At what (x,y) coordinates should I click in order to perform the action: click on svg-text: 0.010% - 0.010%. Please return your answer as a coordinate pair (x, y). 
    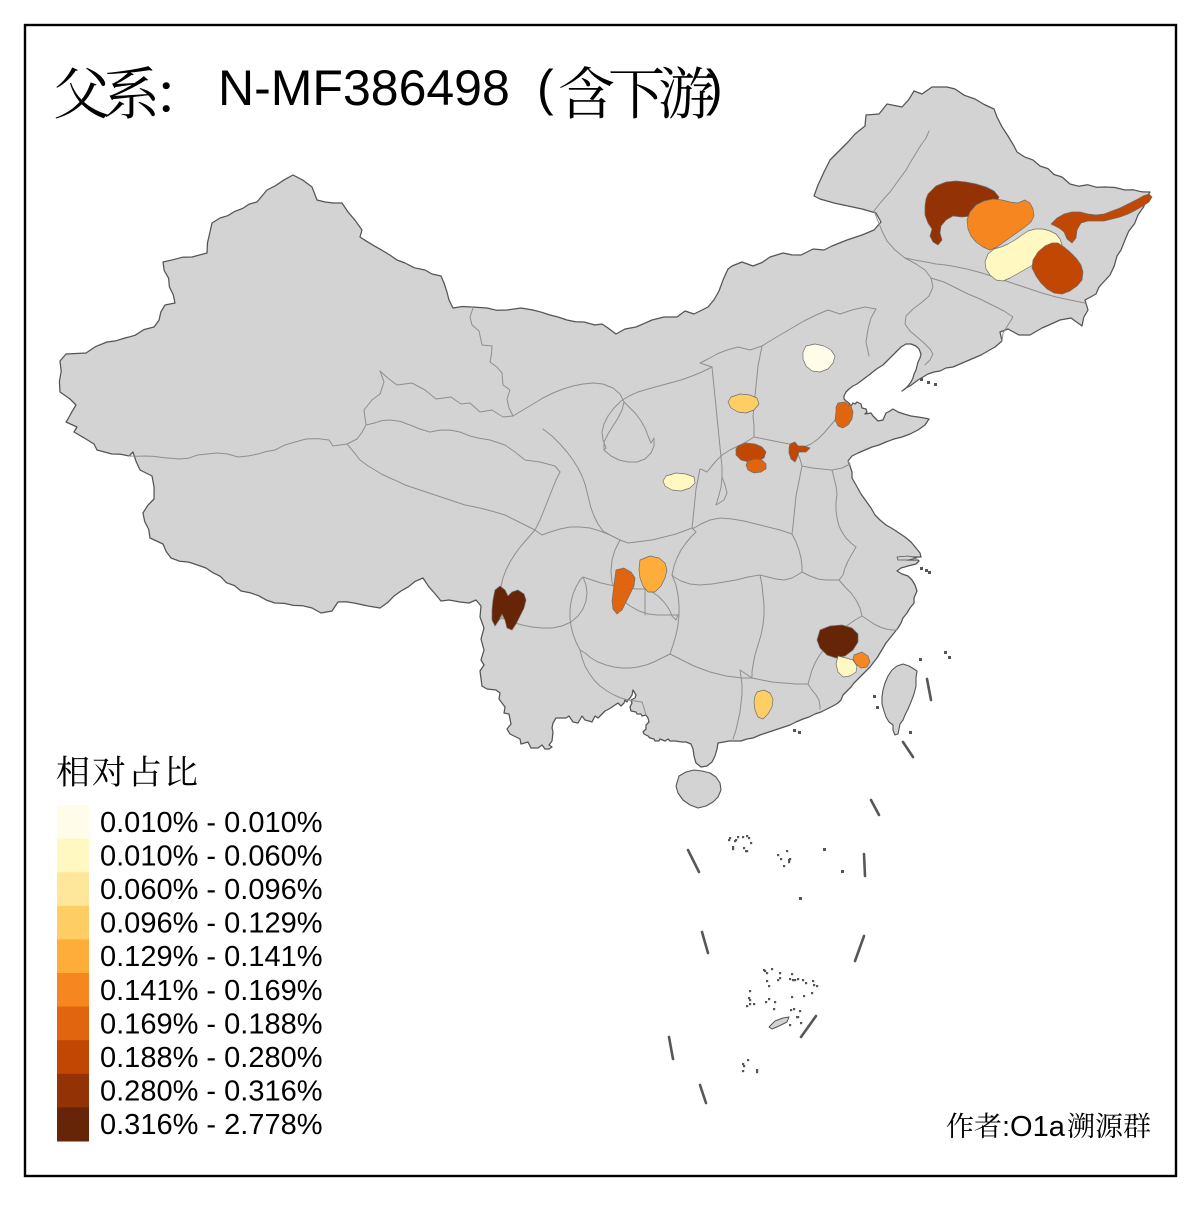
    Looking at the image, I should click on (211, 823).